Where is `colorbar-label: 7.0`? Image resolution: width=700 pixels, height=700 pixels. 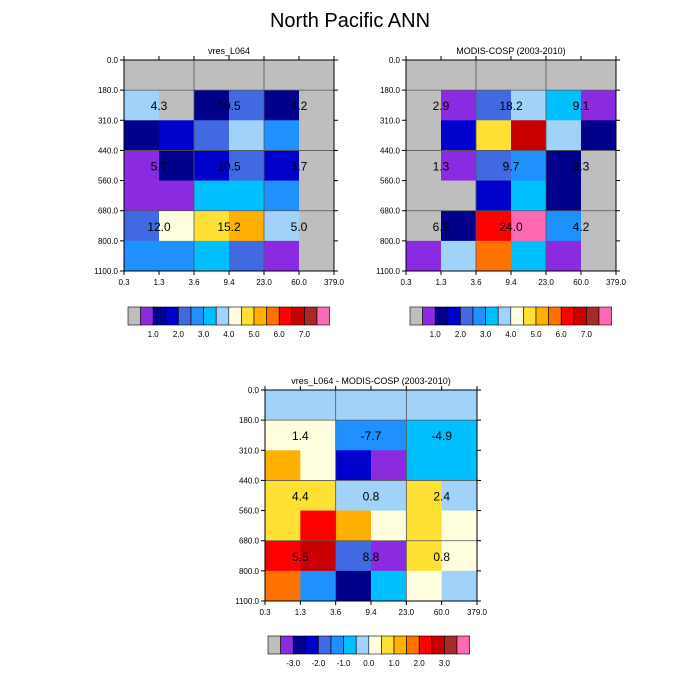 colorbar-label: 7.0 is located at coordinates (305, 334).